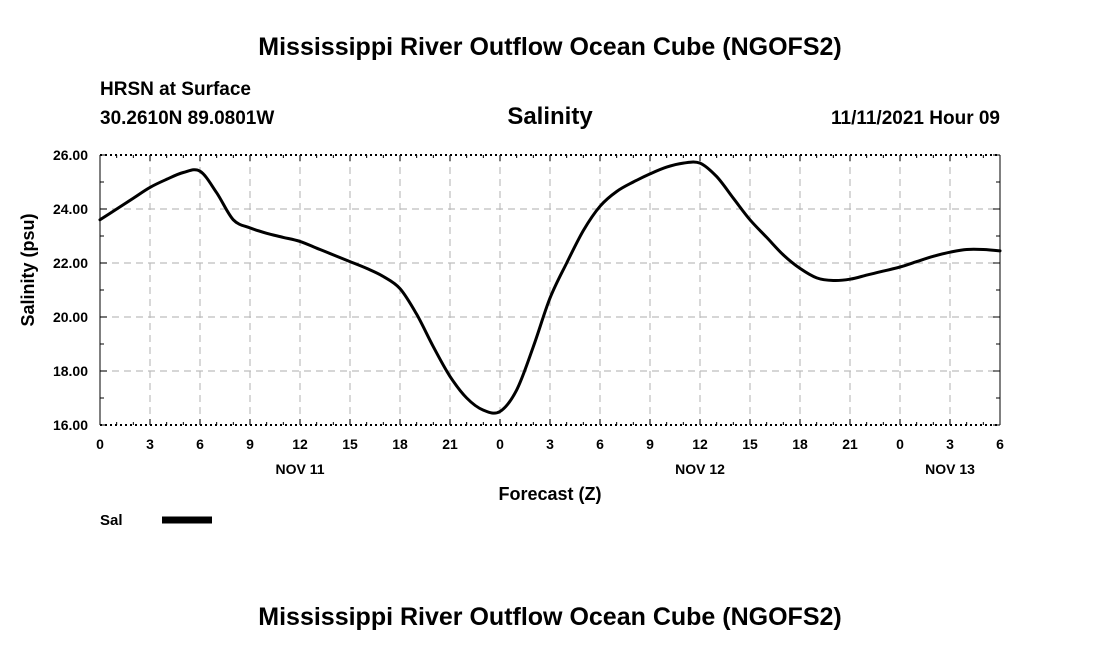 The image size is (1100, 650). Describe the element at coordinates (700, 469) in the screenshot. I see `date-label: NOV 12` at that location.